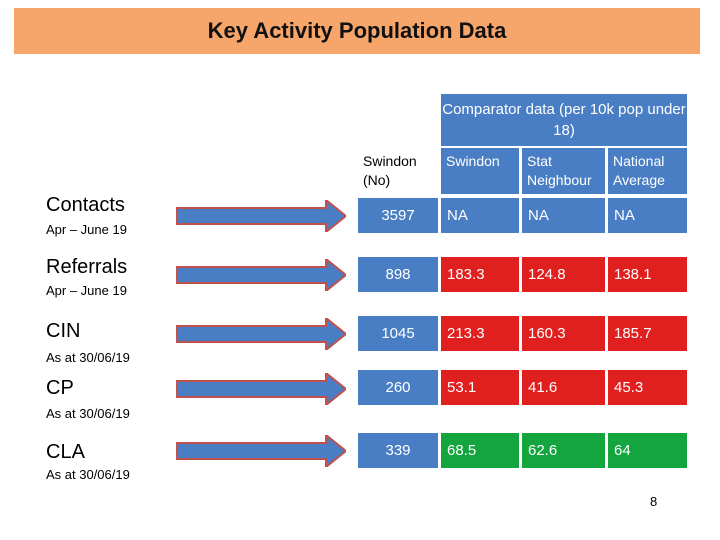  What do you see at coordinates (563, 333) in the screenshot?
I see `cell-cin-stat: 160.3` at bounding box center [563, 333].